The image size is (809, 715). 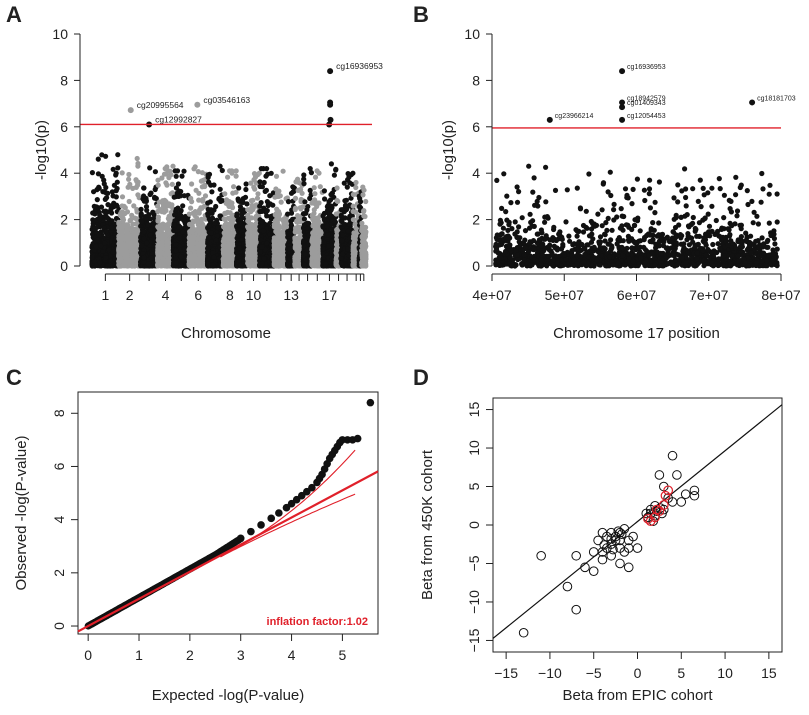 I want to click on panel-letter-c: C, so click(x=14, y=377).